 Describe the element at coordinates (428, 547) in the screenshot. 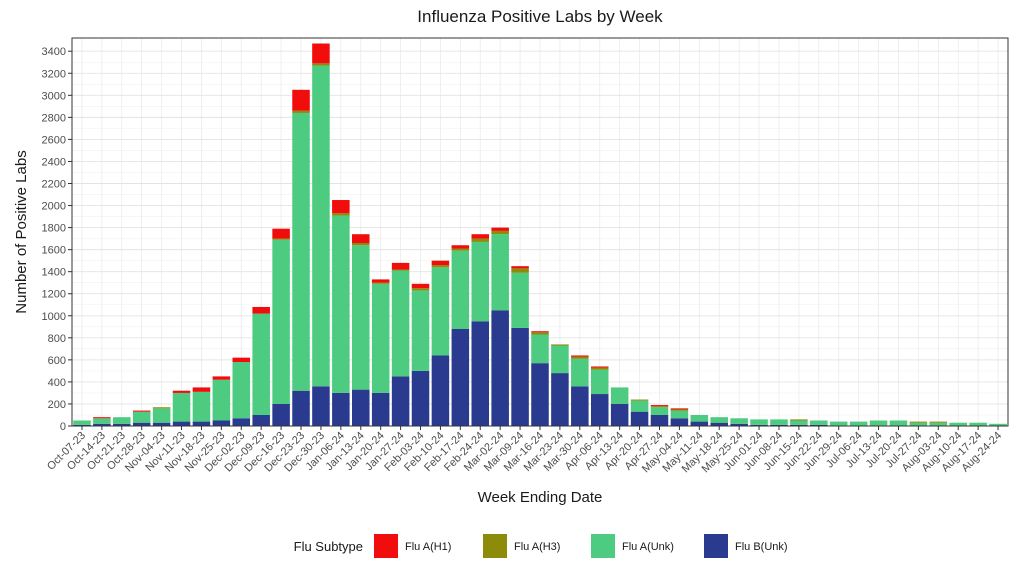

I see `legend-label: Flu A(H1)` at that location.